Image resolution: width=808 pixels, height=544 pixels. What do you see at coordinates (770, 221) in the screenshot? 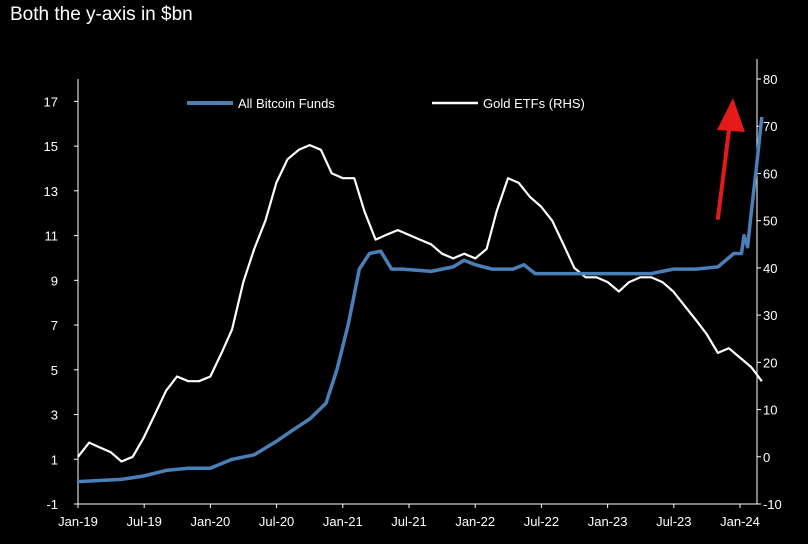
I see `right-axis-tick-label: 50` at bounding box center [770, 221].